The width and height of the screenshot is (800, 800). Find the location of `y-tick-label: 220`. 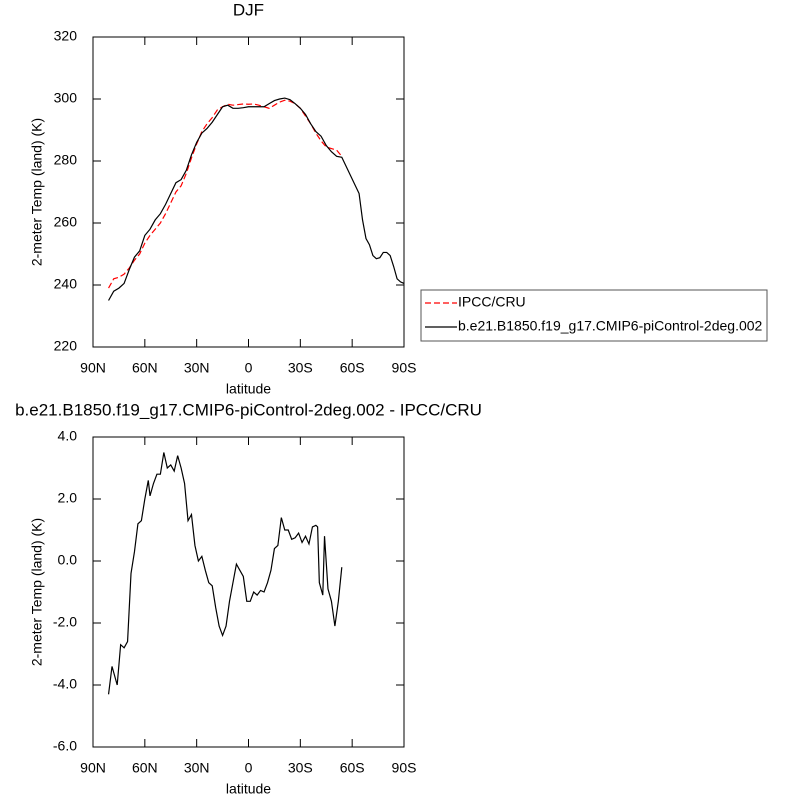

y-tick-label: 220 is located at coordinates (66, 346).